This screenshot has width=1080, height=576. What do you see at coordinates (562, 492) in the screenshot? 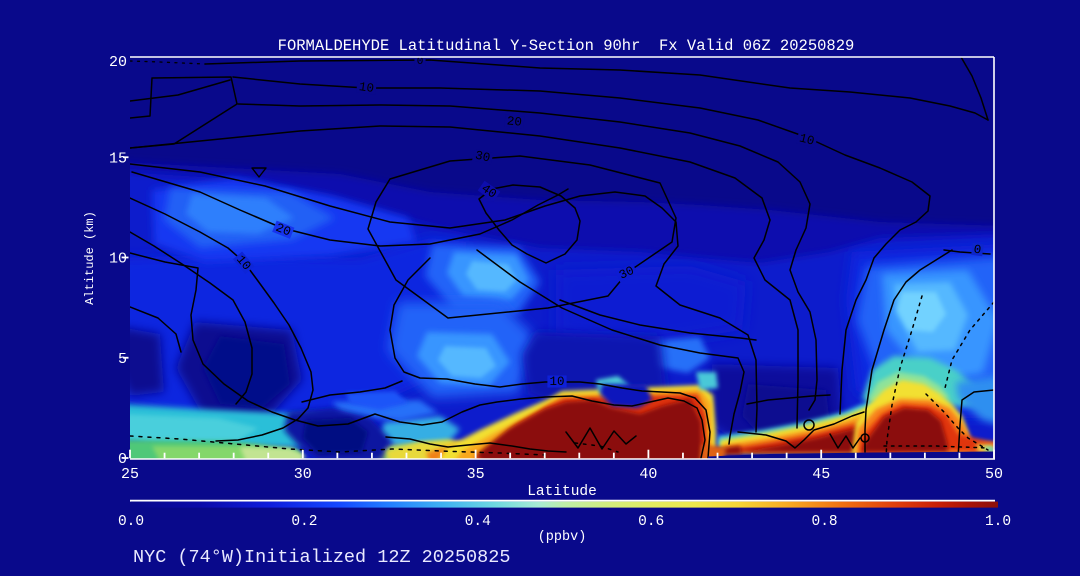
I see `svg-text: Latitude` at bounding box center [562, 492].